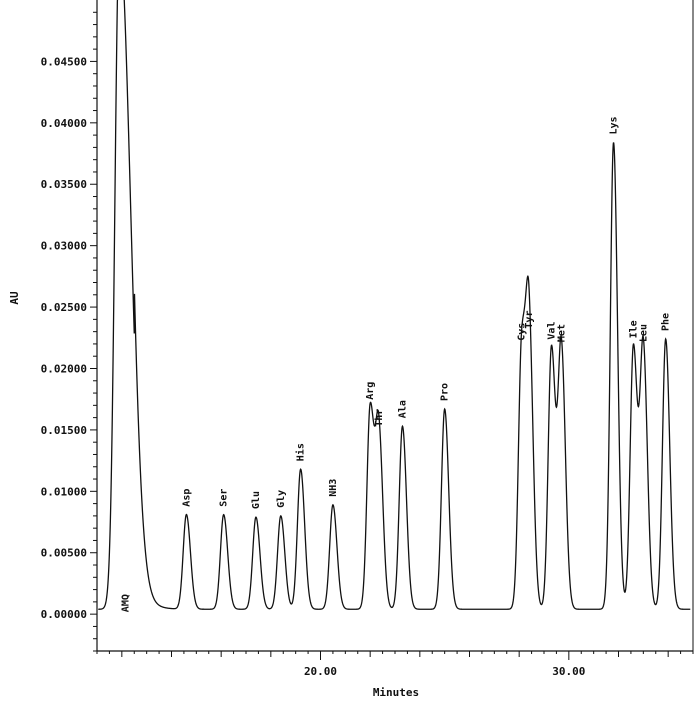 The width and height of the screenshot is (700, 718). Describe the element at coordinates (125, 603) in the screenshot. I see `peak-label-amq: AMQ` at that location.